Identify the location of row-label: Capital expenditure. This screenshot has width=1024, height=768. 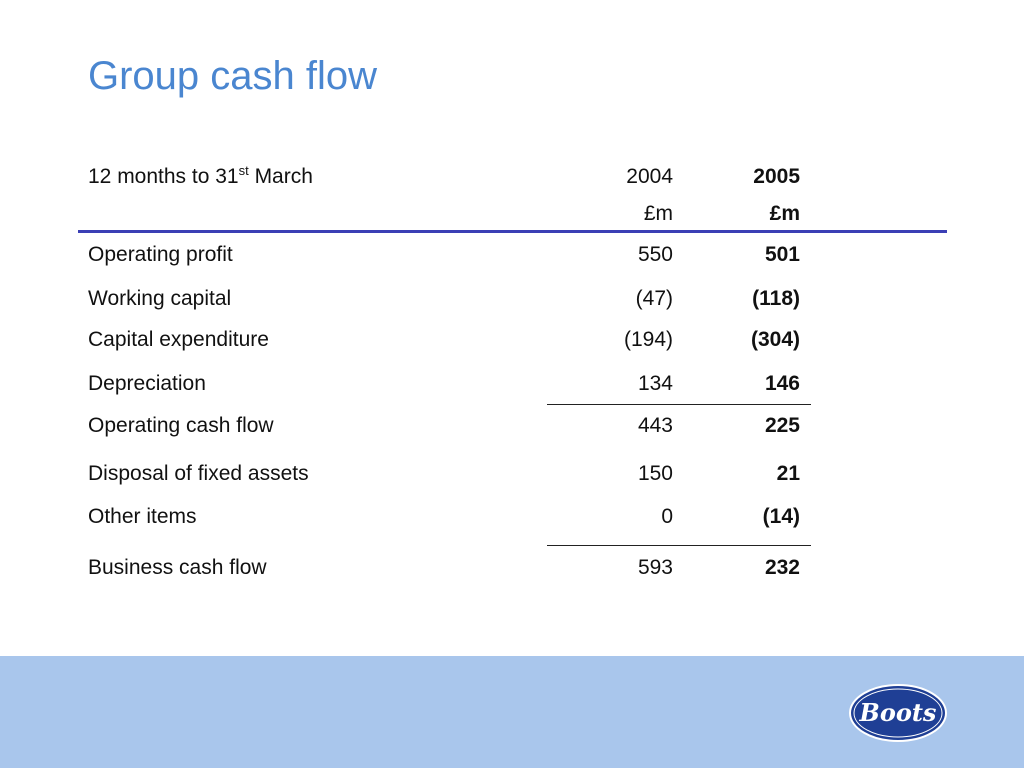
(178, 339).